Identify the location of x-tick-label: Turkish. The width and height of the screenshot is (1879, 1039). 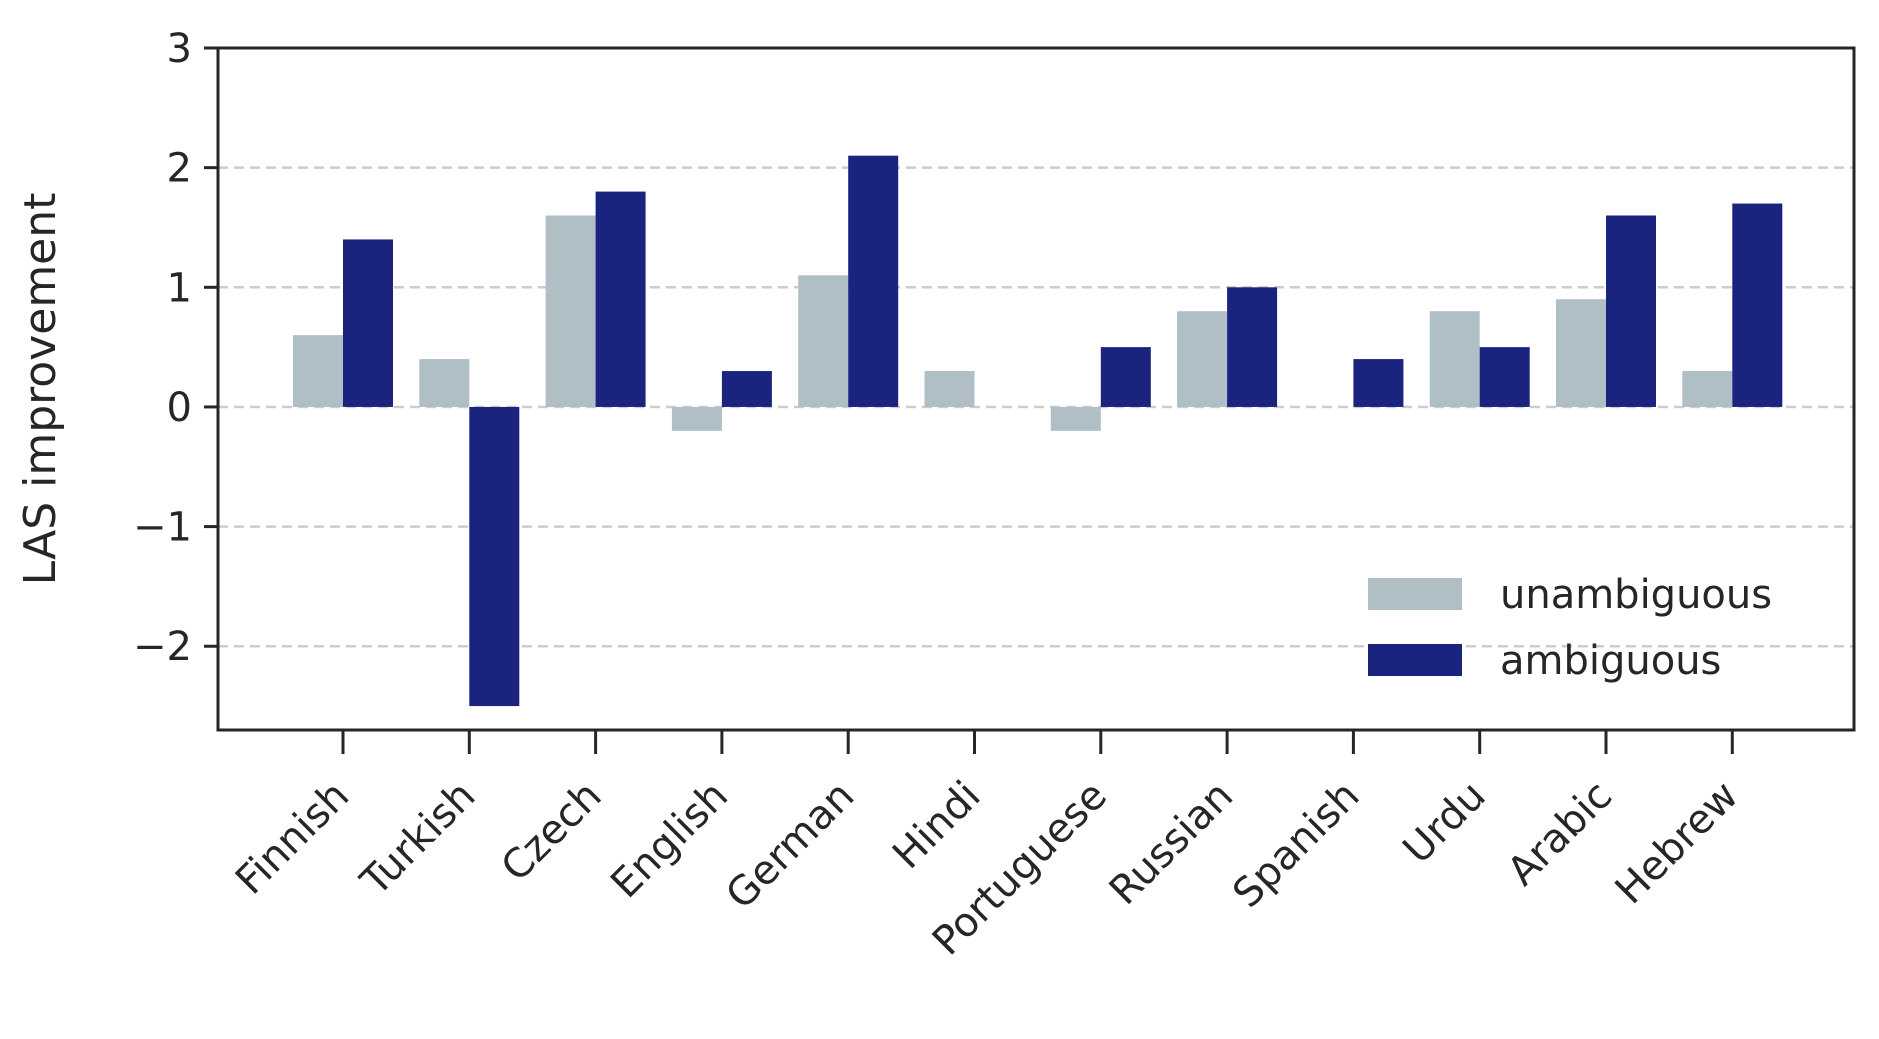
(418, 839).